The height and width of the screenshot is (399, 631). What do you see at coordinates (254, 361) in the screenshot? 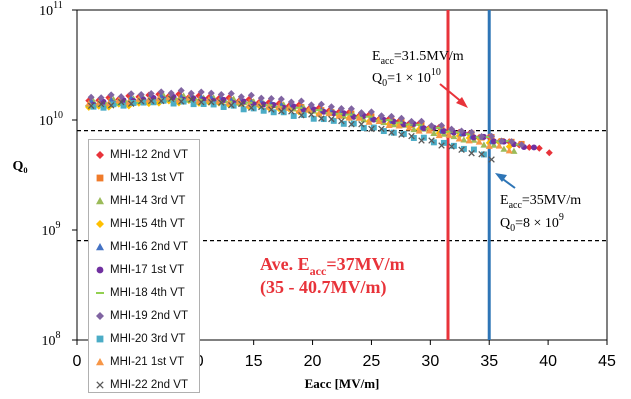
I see `x-tick-label: 15` at bounding box center [254, 361].